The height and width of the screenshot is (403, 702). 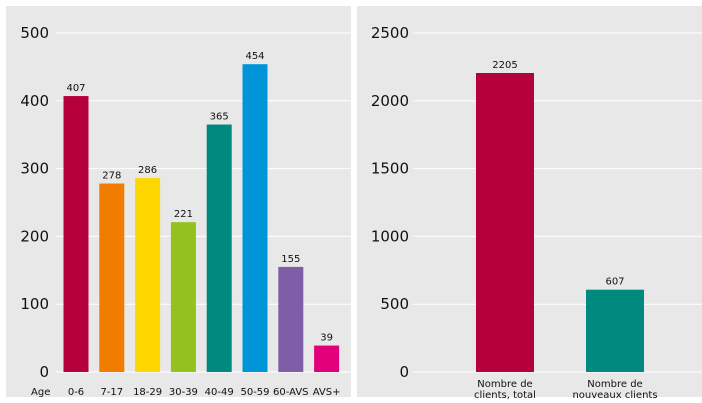 I want to click on age-chart-x-axis-label: Age, so click(x=40, y=392).